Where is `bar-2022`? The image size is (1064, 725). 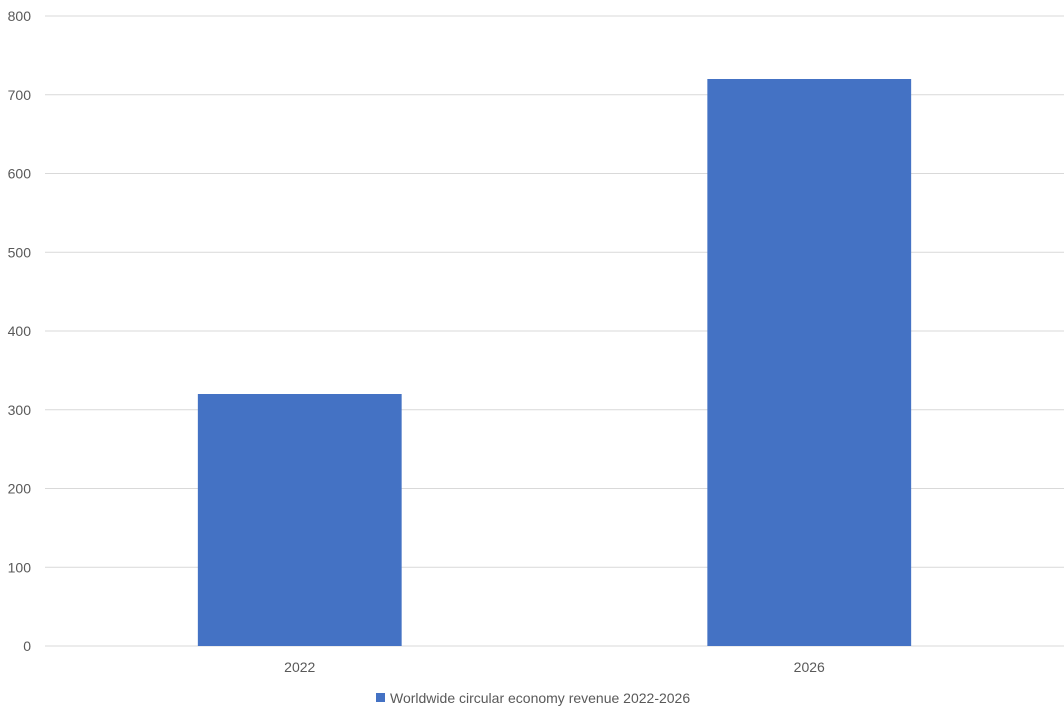 bar-2022 is located at coordinates (299, 520).